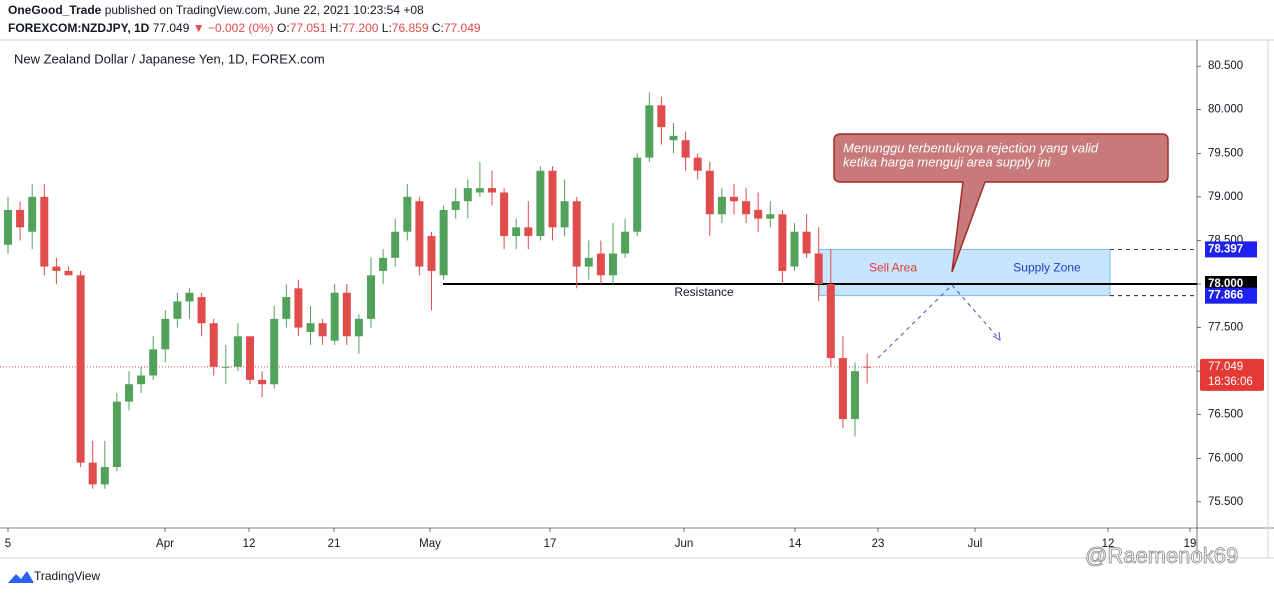 This screenshot has width=1274, height=595. Describe the element at coordinates (975, 544) in the screenshot. I see `x-tick-label: Jul` at that location.